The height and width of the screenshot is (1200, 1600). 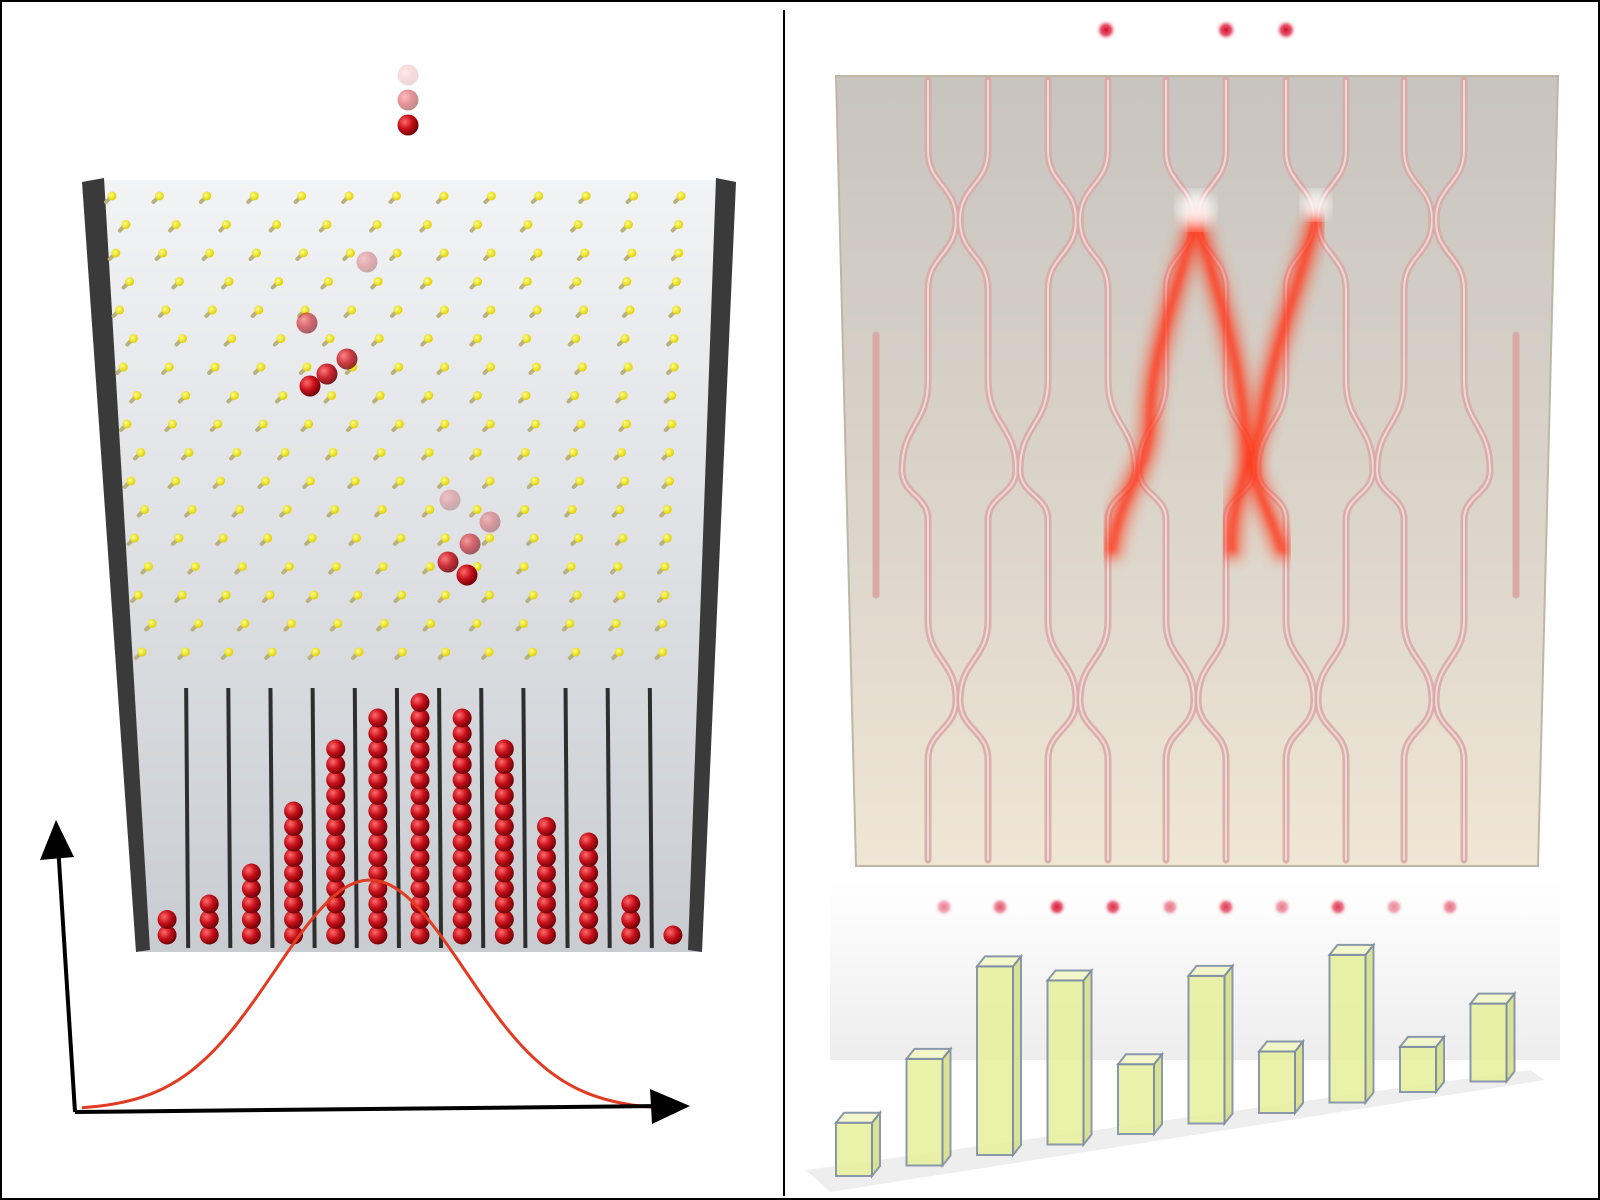 I want to click on bin-dividers, so click(x=419, y=818).